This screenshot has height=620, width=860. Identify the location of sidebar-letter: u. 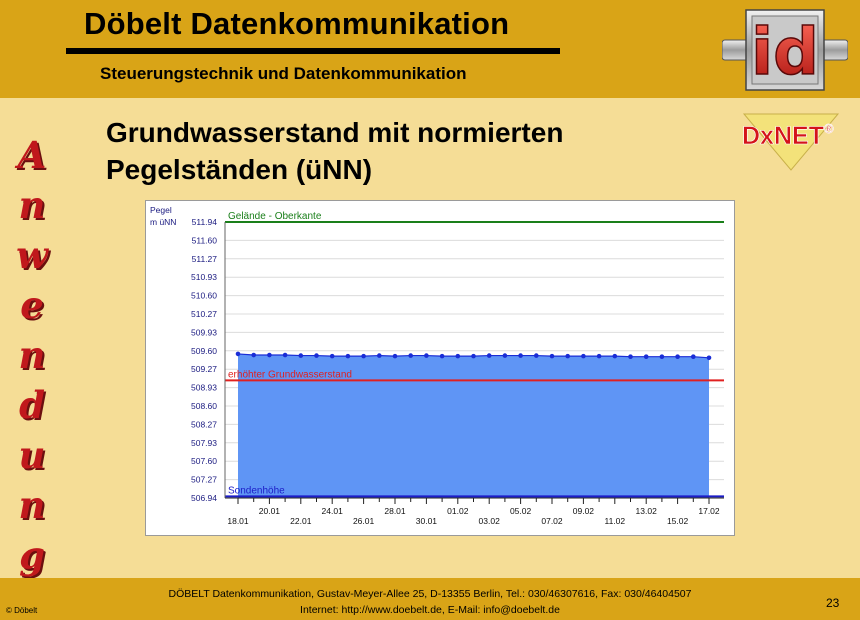
(32, 455).